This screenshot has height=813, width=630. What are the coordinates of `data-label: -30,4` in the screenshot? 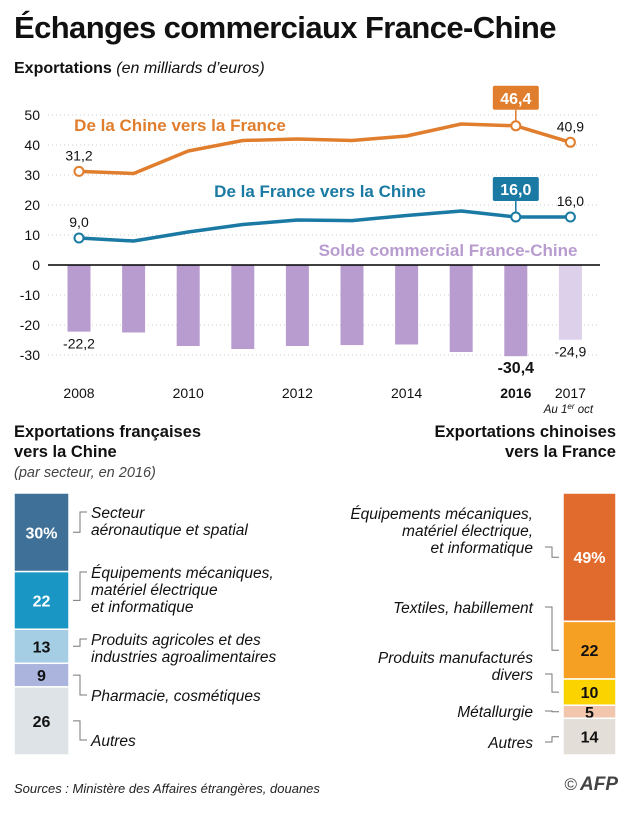 It's located at (516, 368).